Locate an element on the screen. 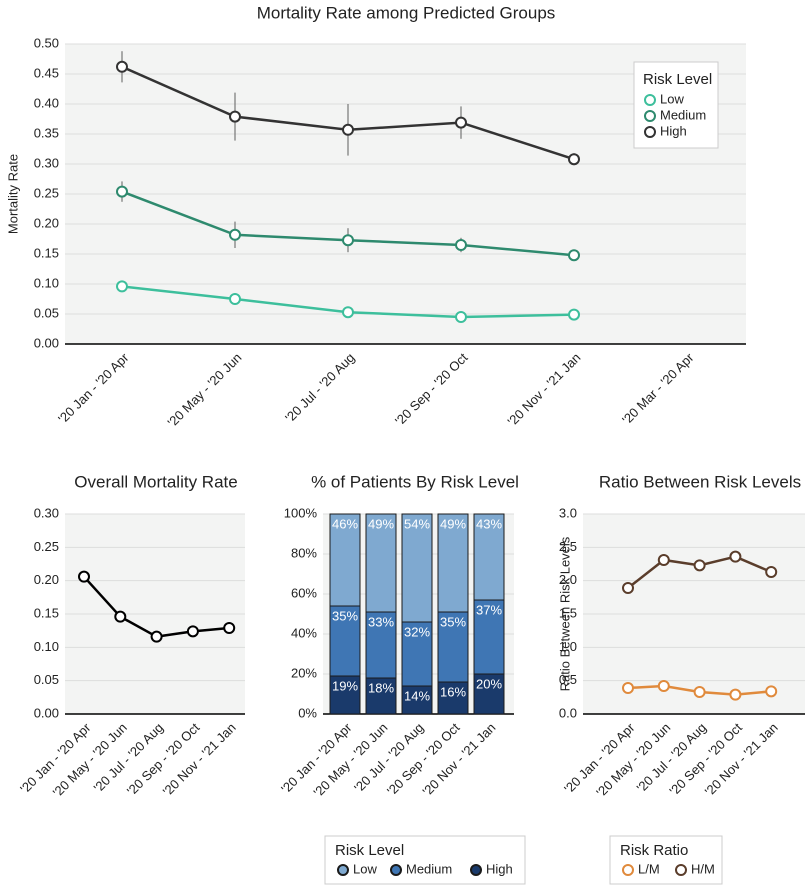 This screenshot has height=894, width=812. y-tick-label: 0.0 is located at coordinates (568, 712).